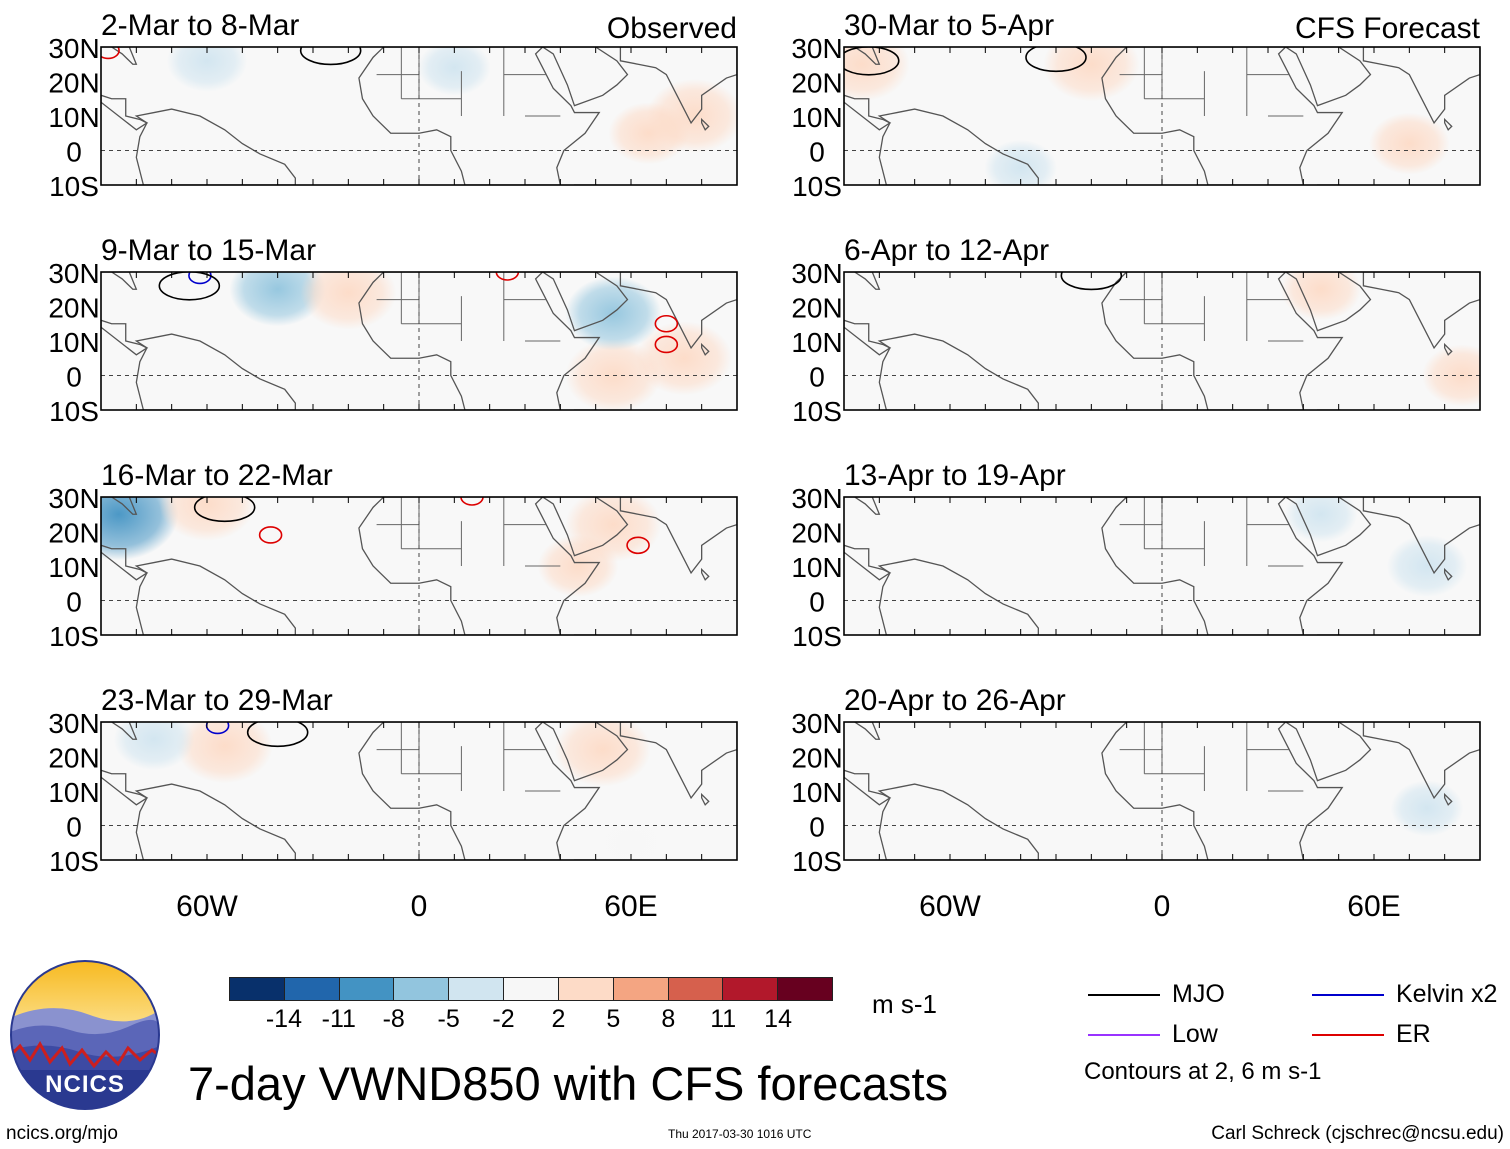 This screenshot has width=1510, height=1149. Describe the element at coordinates (1203, 1071) in the screenshot. I see `contour-note: Contours at 2, 6 m s-1` at that location.